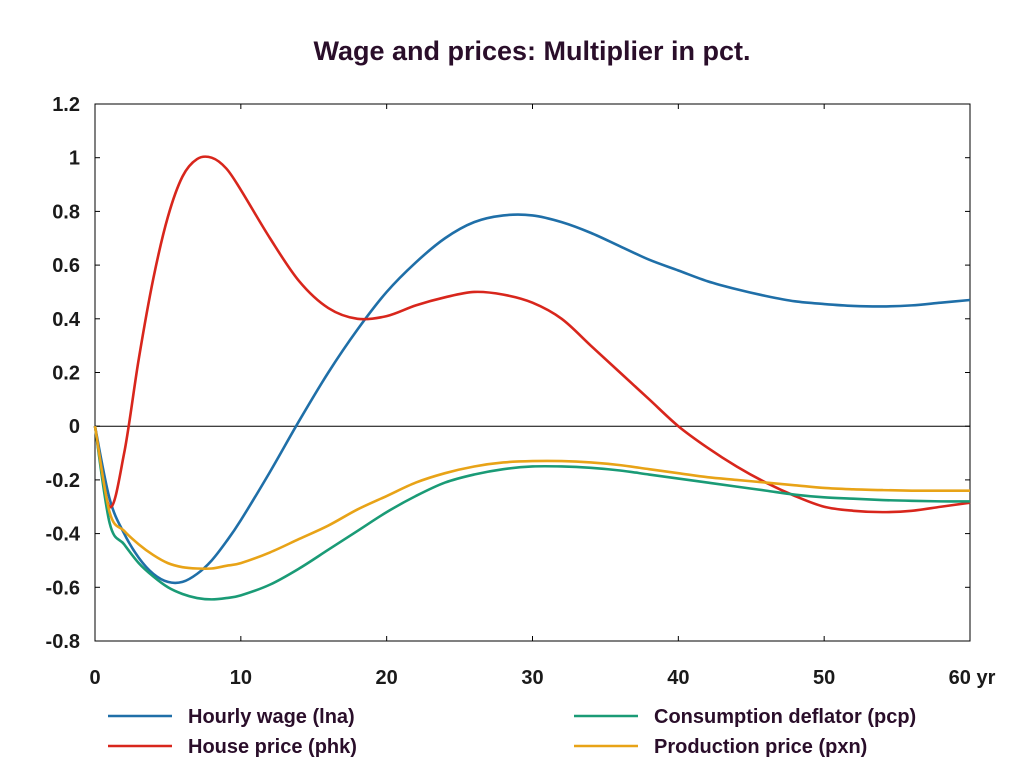 The image size is (1024, 783). Describe the element at coordinates (785, 717) in the screenshot. I see `legend-label-consumption-deflator-pcp: Consumption deflator (pcp)` at that location.